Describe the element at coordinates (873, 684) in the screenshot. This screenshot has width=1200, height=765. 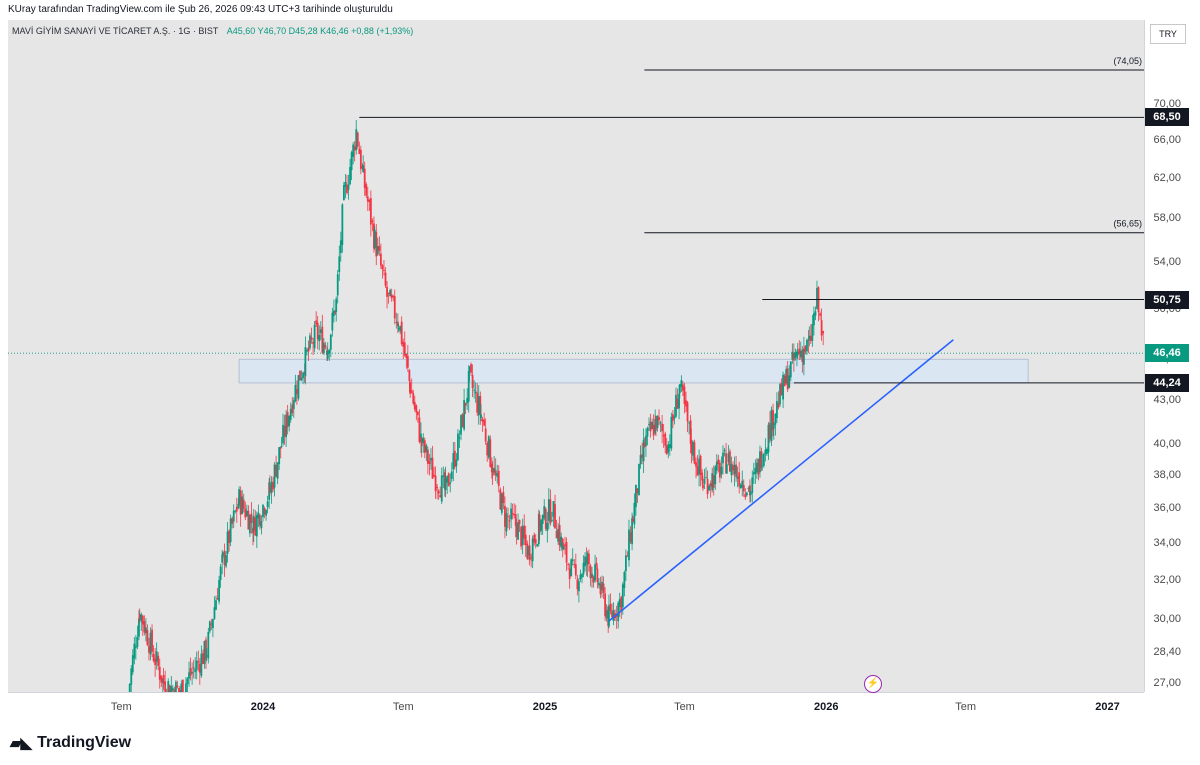
I see `lightning-icon: ⚡` at that location.